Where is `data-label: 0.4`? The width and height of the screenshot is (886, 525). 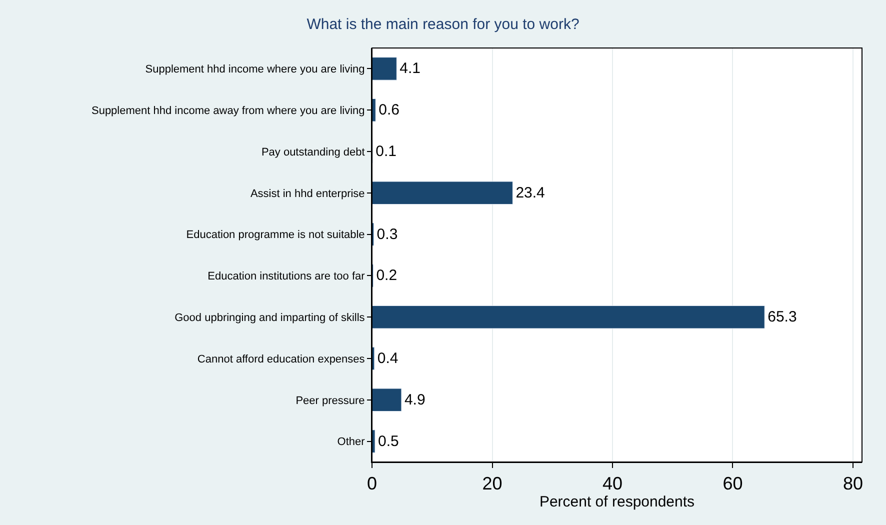 data-label: 0.4 is located at coordinates (387, 358).